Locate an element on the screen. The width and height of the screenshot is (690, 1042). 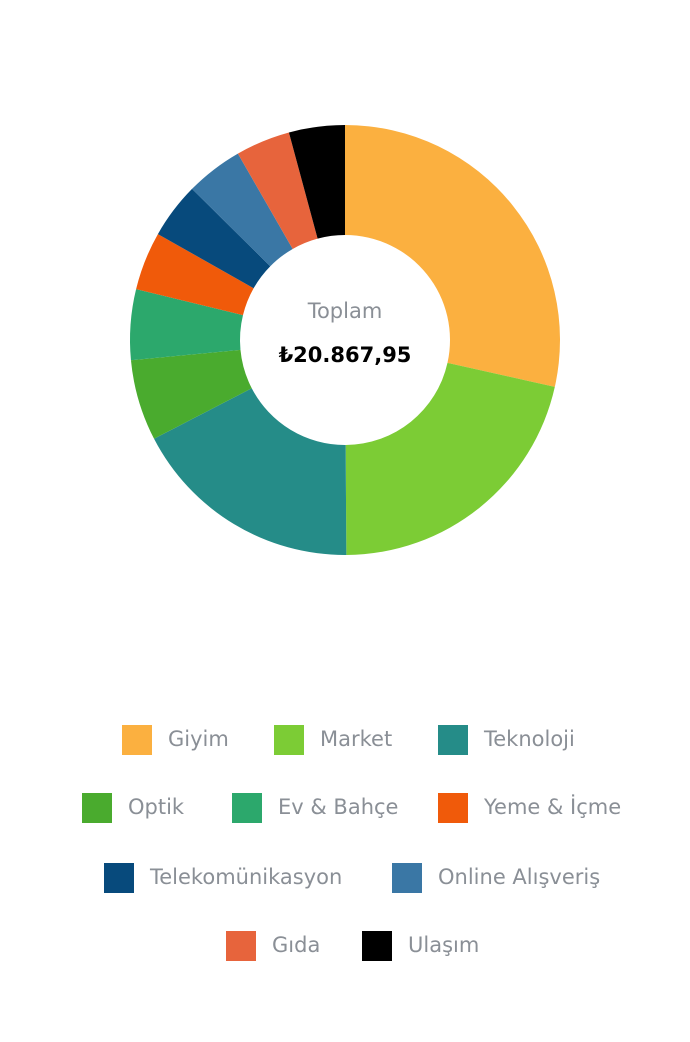
legend-label: Online Alışveriş is located at coordinates (519, 877).